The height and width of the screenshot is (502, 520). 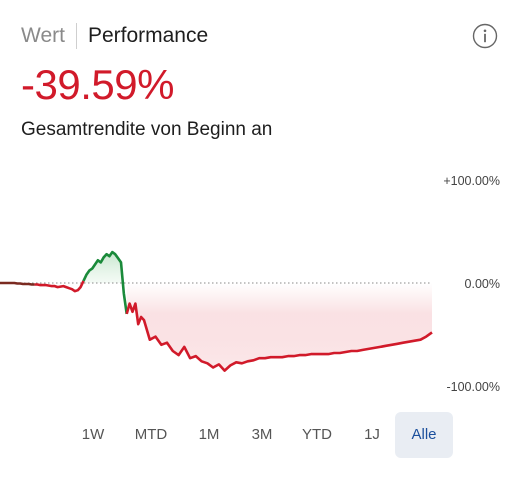 I want to click on y-tick-label: -100.00%, so click(x=473, y=387).